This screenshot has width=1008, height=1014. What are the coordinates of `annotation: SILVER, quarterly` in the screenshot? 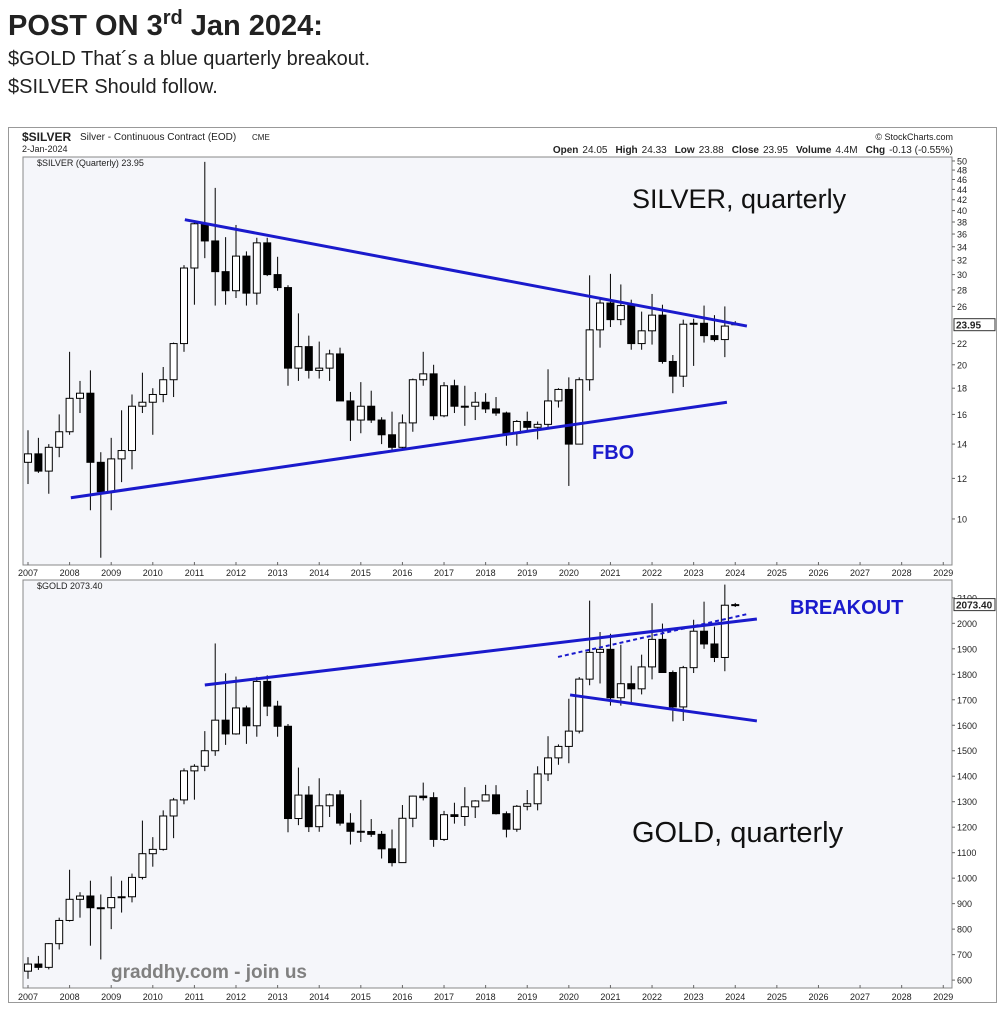 It's located at (739, 199).